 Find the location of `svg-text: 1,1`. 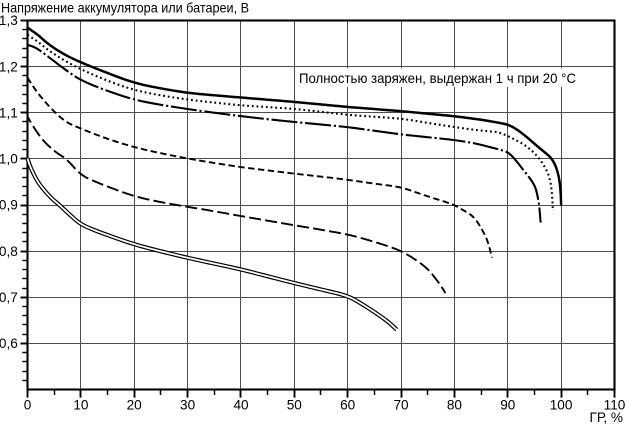

svg-text: 1,1 is located at coordinates (9, 112).